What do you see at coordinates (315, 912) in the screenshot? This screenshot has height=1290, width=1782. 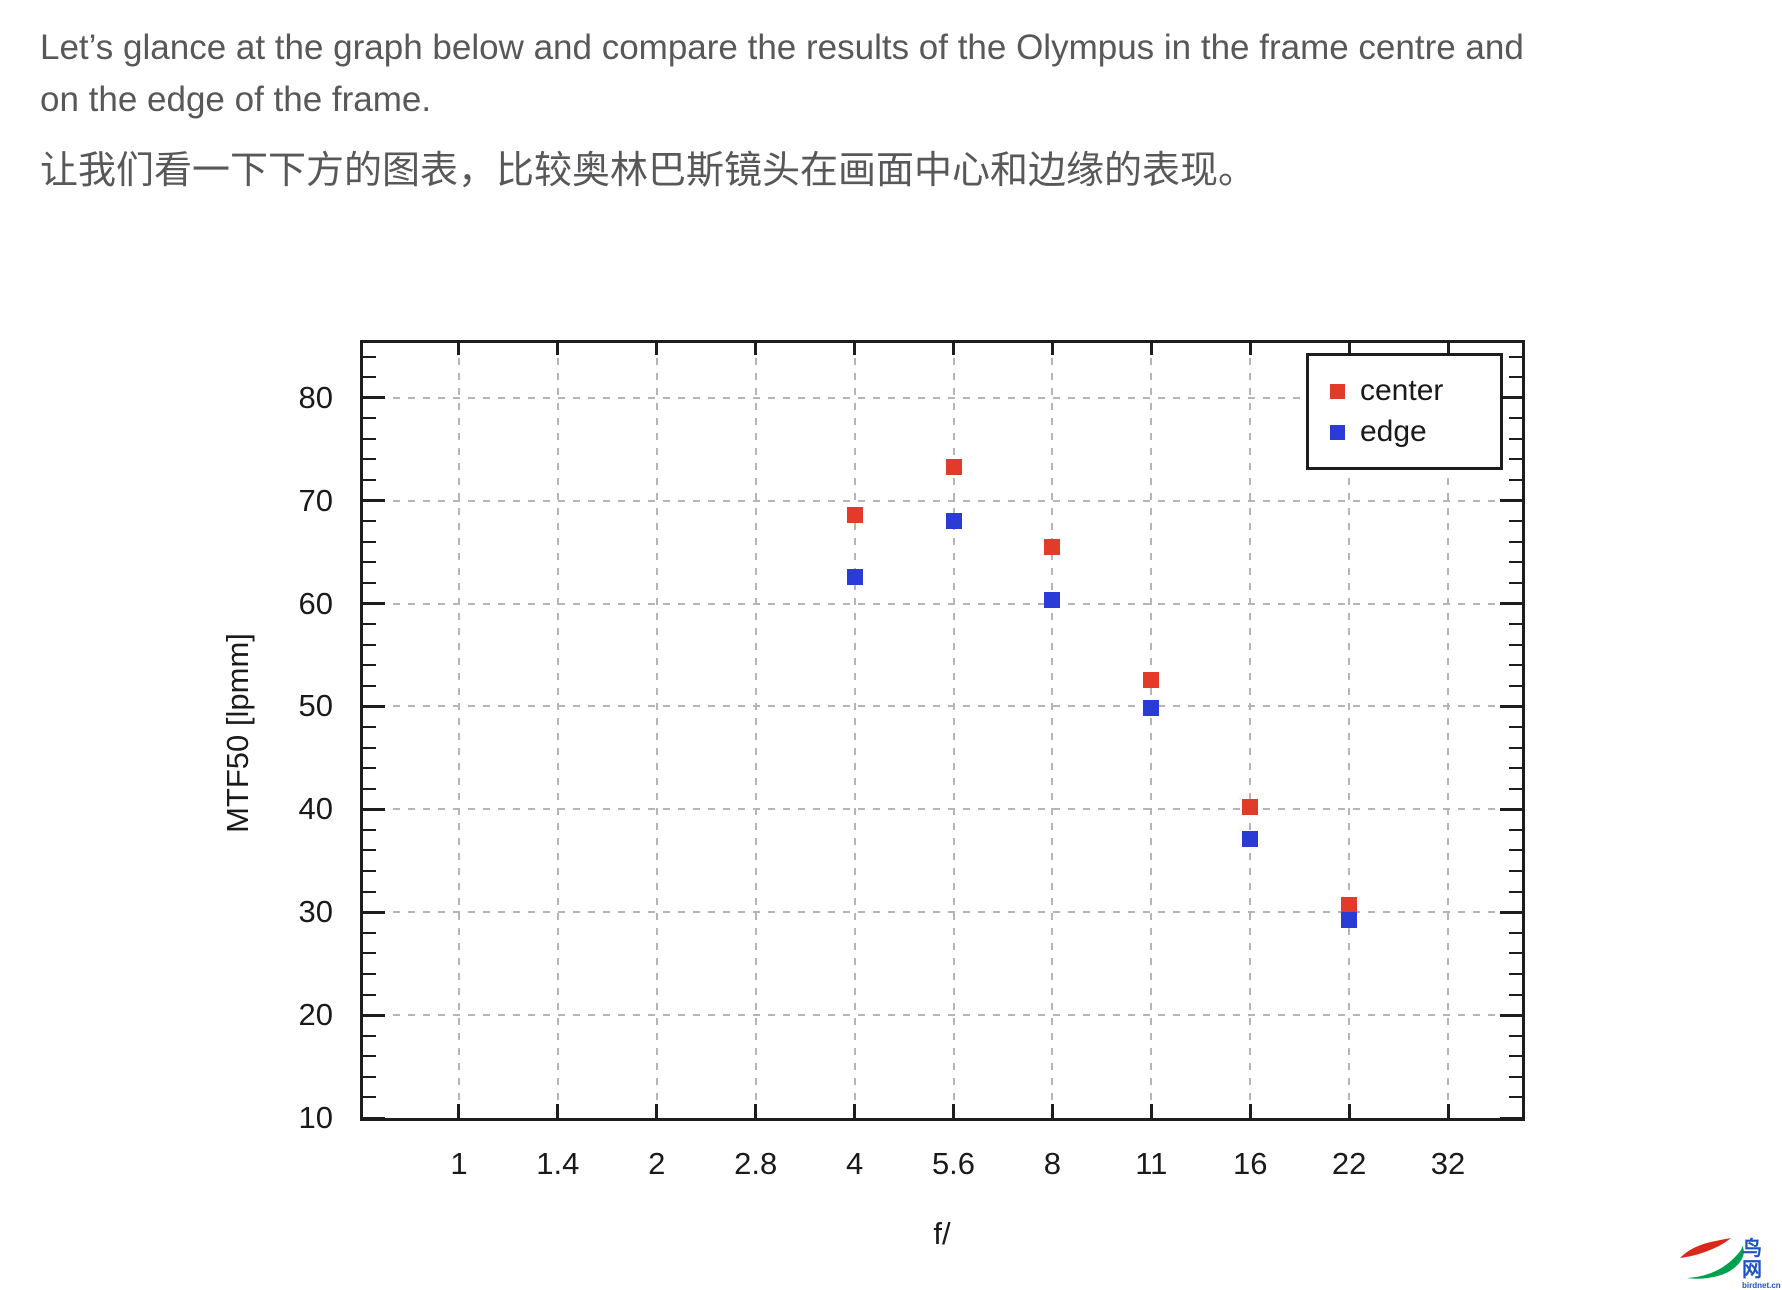 I see `y-tick-label: 30` at bounding box center [315, 912].